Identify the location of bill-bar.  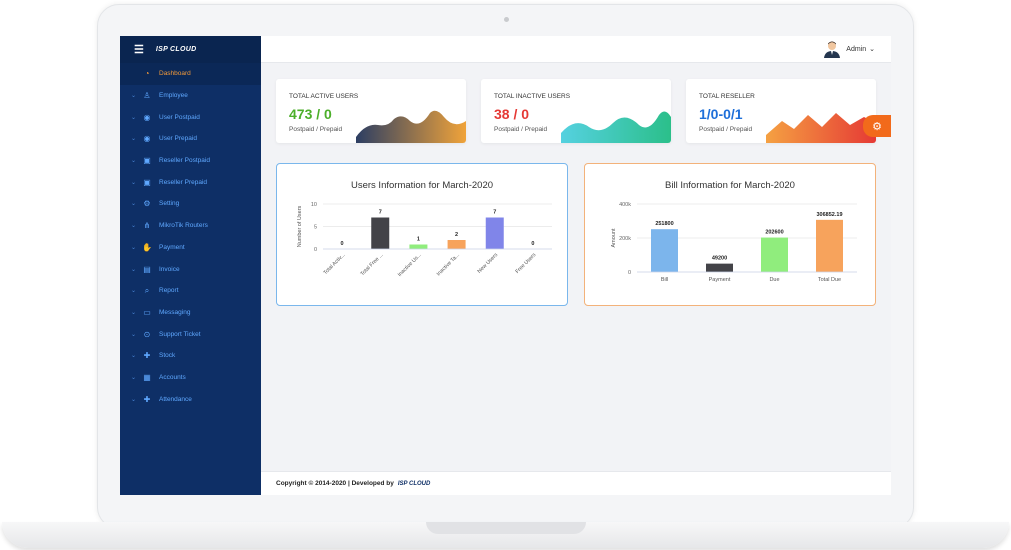
(719, 267).